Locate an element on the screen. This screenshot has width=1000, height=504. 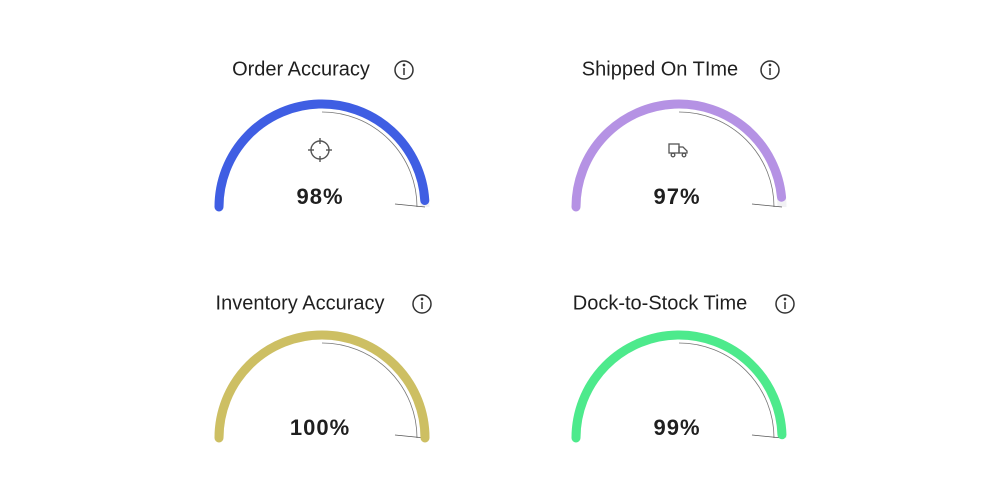
gauge-value: 100% is located at coordinates (320, 427).